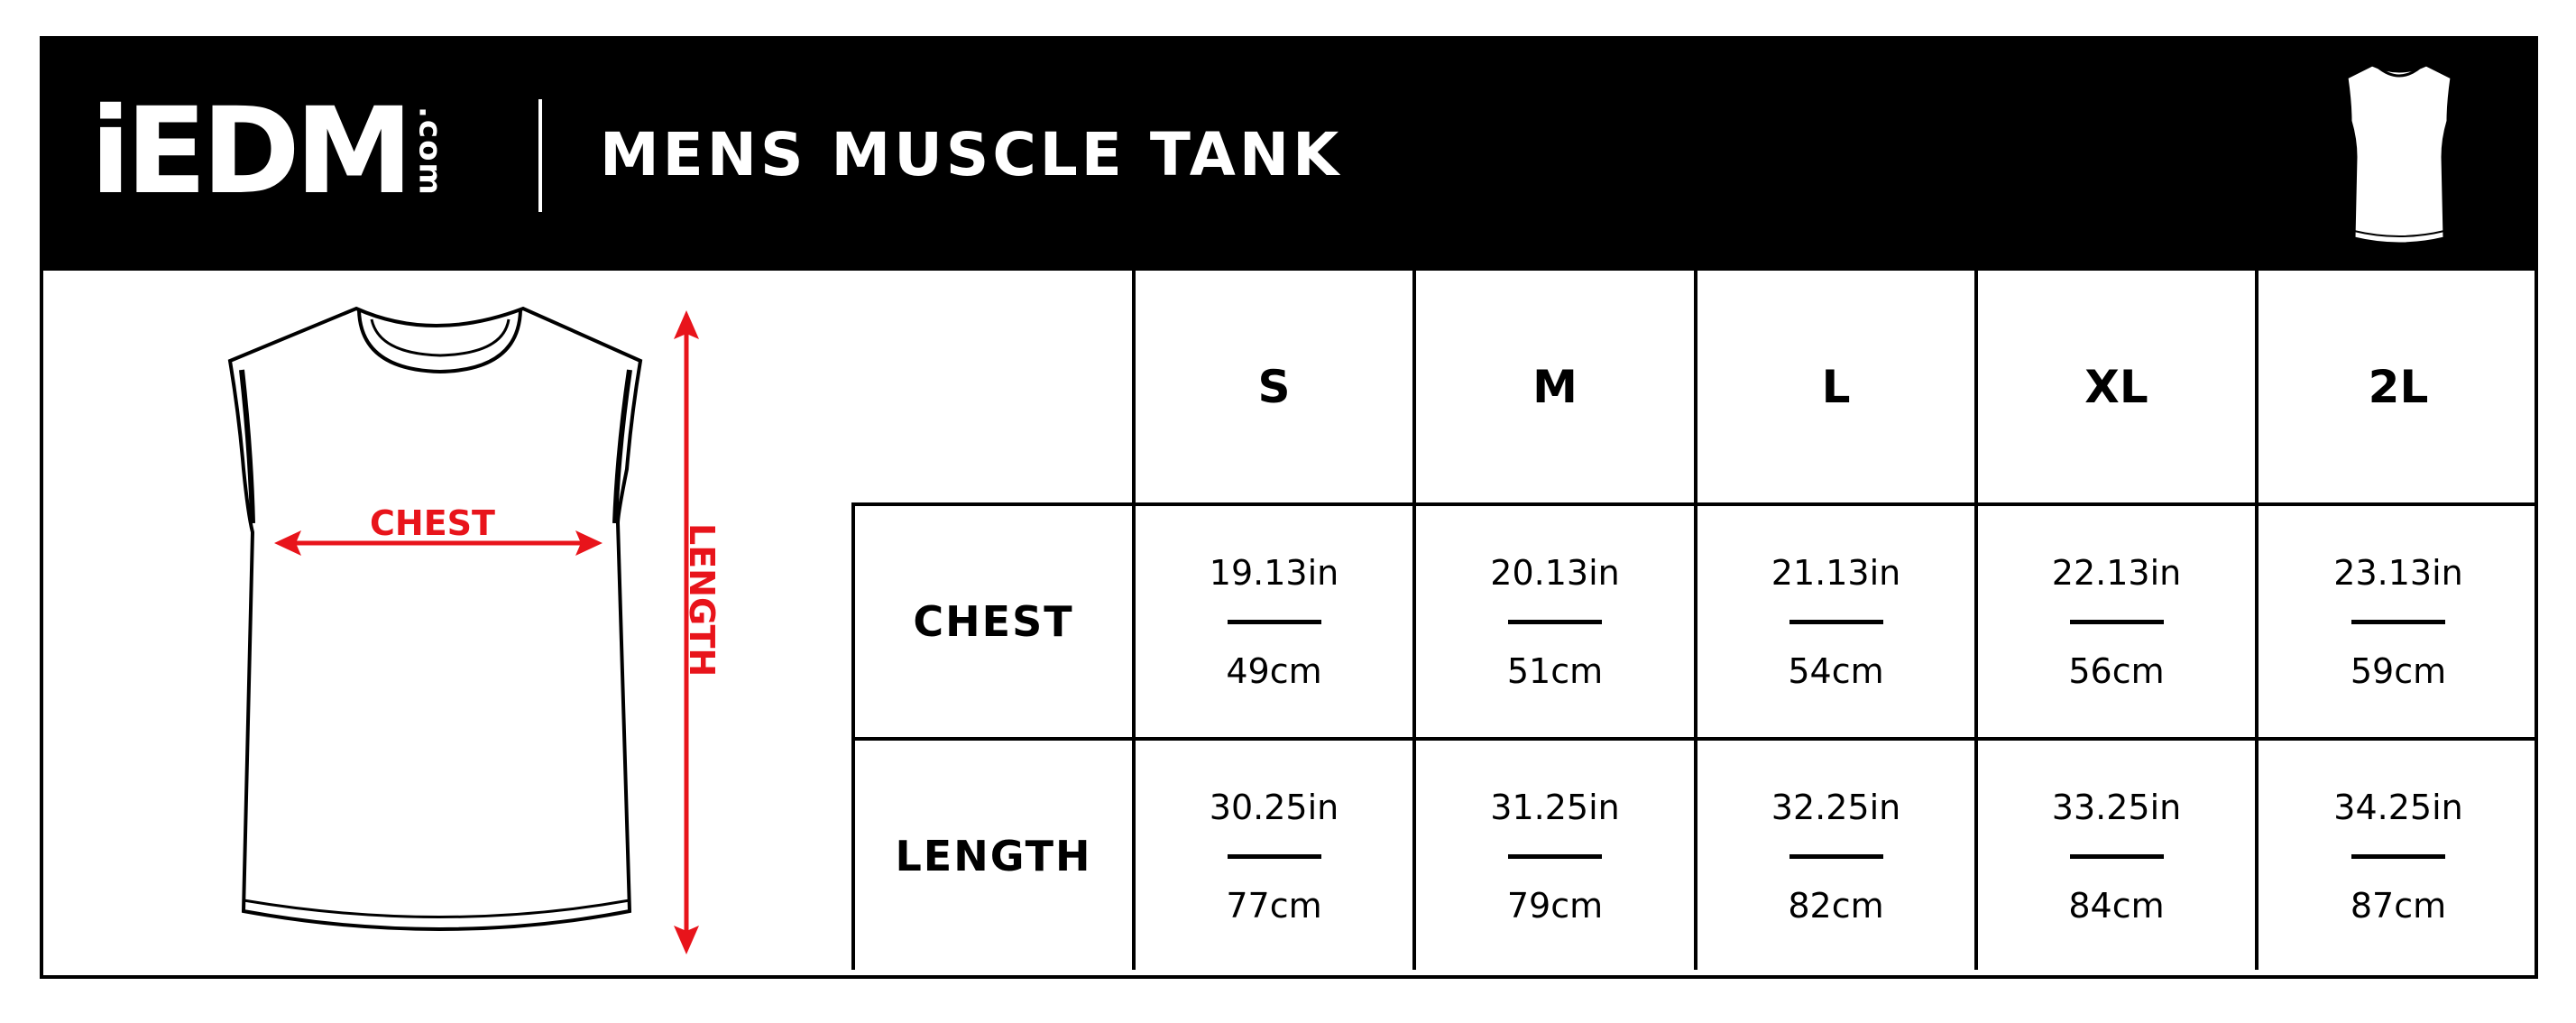 The width and height of the screenshot is (2576, 1023). Describe the element at coordinates (1274, 386) in the screenshot. I see `size-header-s: S` at that location.